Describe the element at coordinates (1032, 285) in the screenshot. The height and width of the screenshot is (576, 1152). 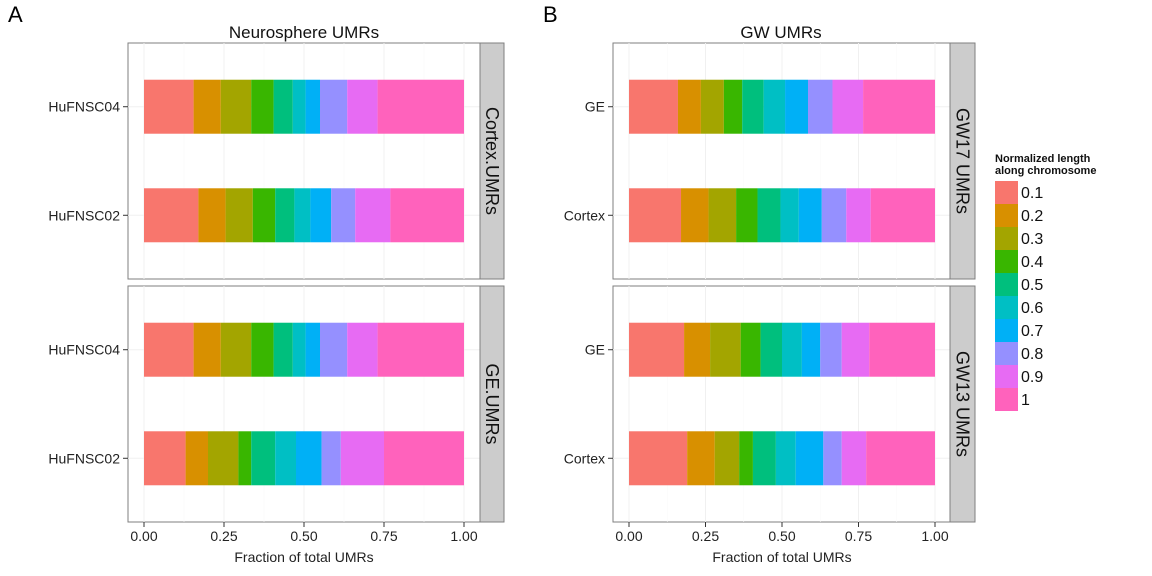
I see `legend-label: 0.5` at that location.